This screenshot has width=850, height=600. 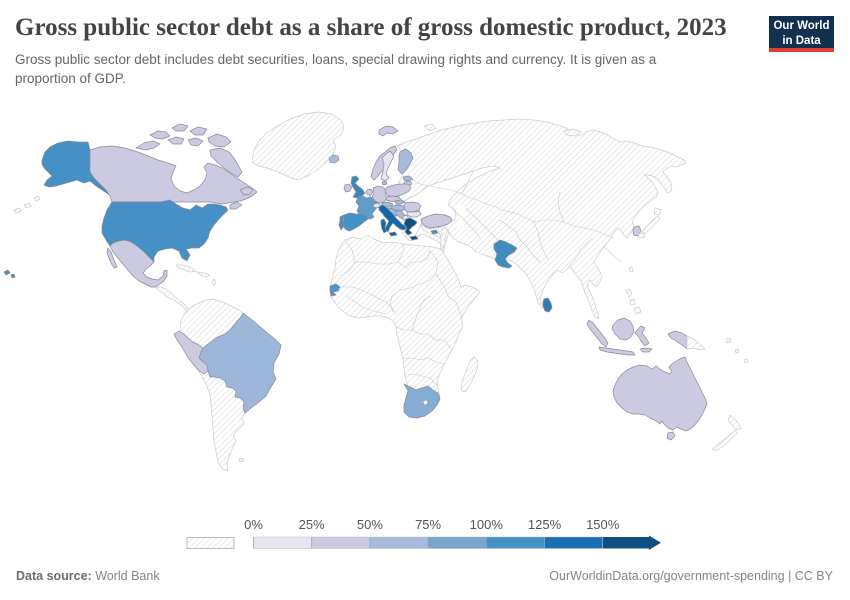 I want to click on svg-text: 75%, so click(x=428, y=524).